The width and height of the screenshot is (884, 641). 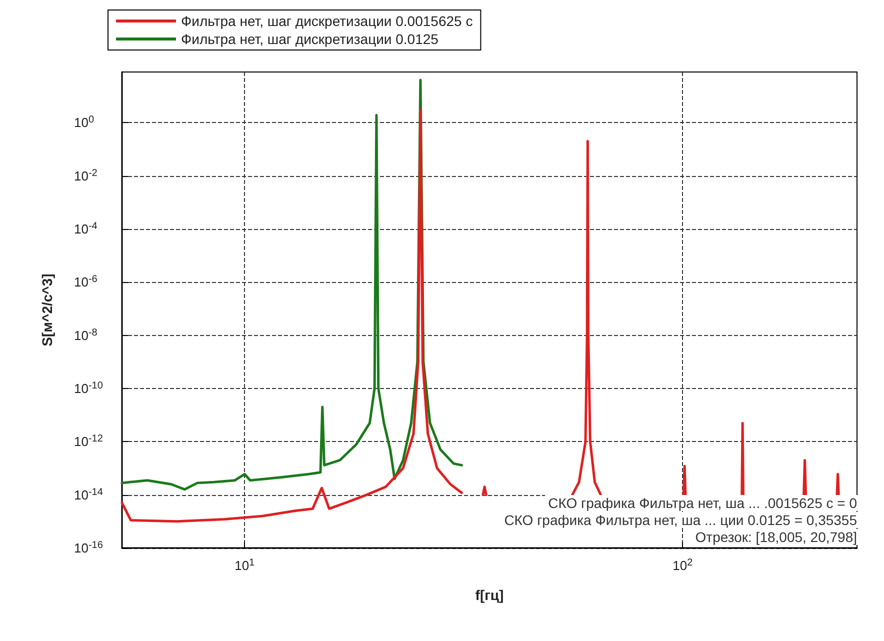 What do you see at coordinates (327, 21) in the screenshot?
I see `legend-label: Фильтра нет, шаг дискретизации 0.0015625 с` at bounding box center [327, 21].